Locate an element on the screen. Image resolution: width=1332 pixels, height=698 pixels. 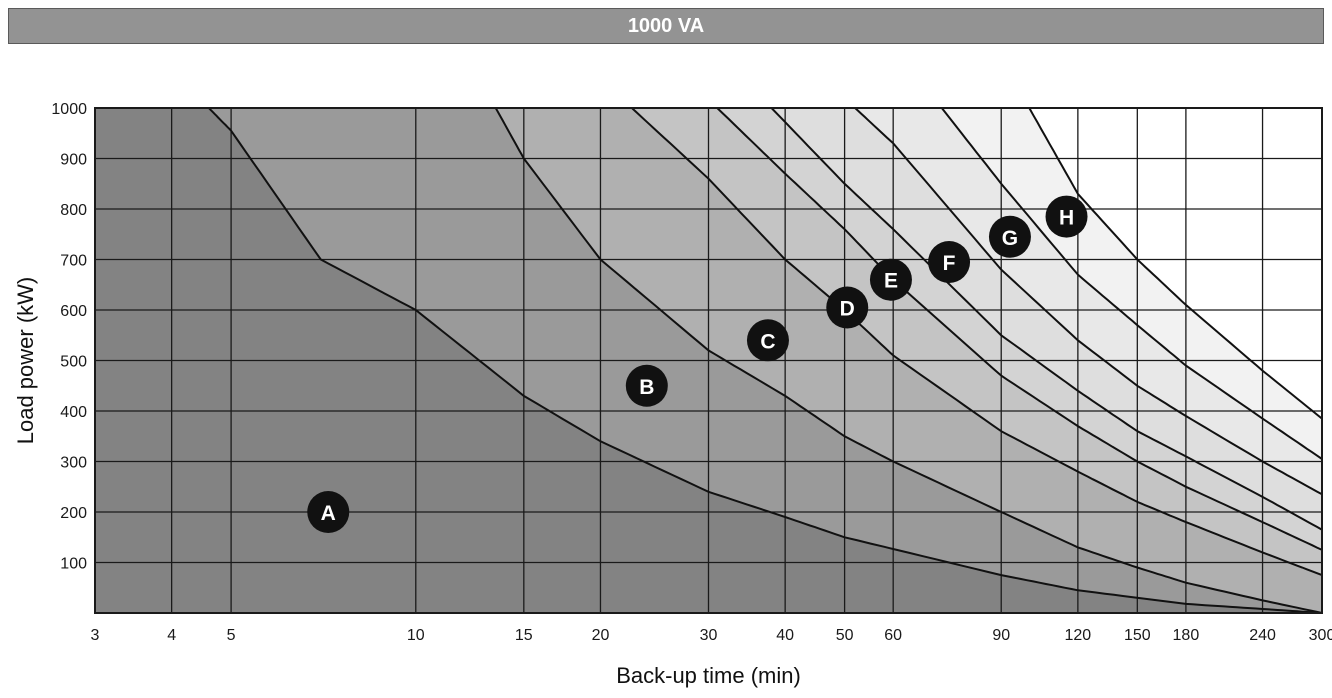
x-tick-label: 15 is located at coordinates (524, 635).